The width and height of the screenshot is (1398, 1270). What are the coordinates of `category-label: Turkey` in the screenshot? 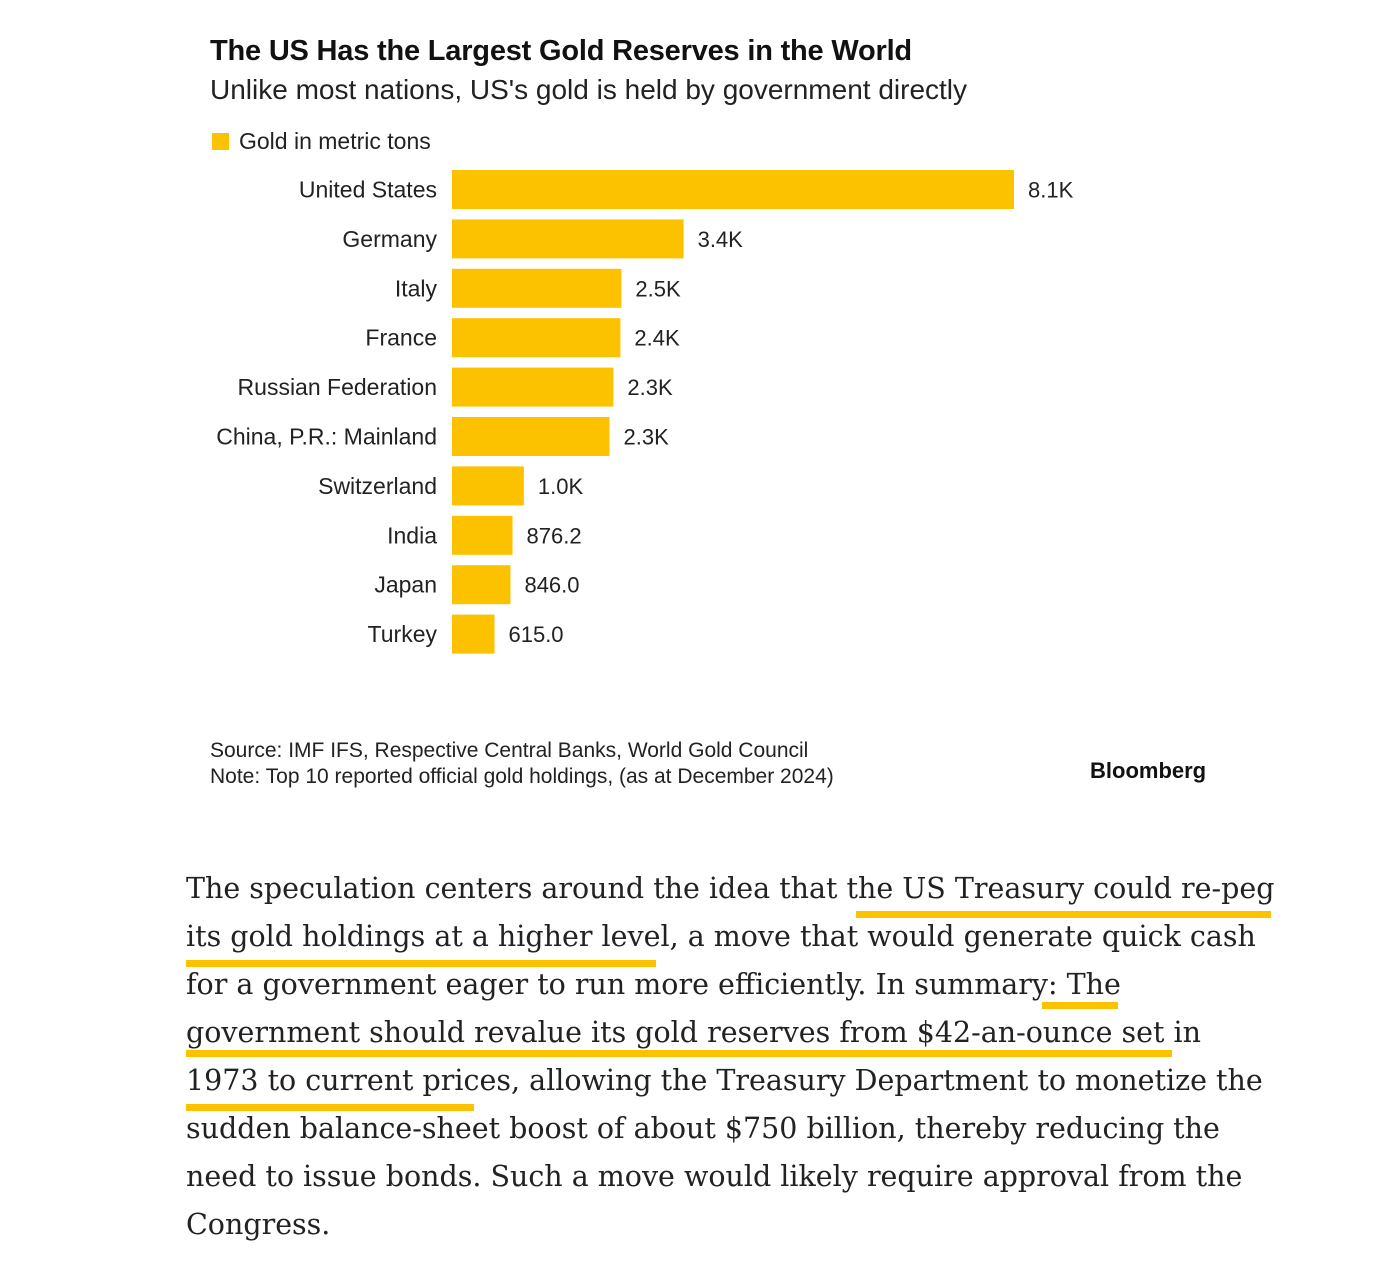 It's located at (403, 634).